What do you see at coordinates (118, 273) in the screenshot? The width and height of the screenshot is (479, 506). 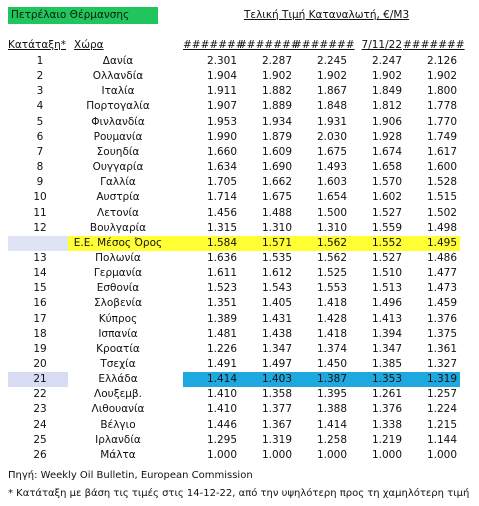 I see `row-country: Γερμανία` at bounding box center [118, 273].